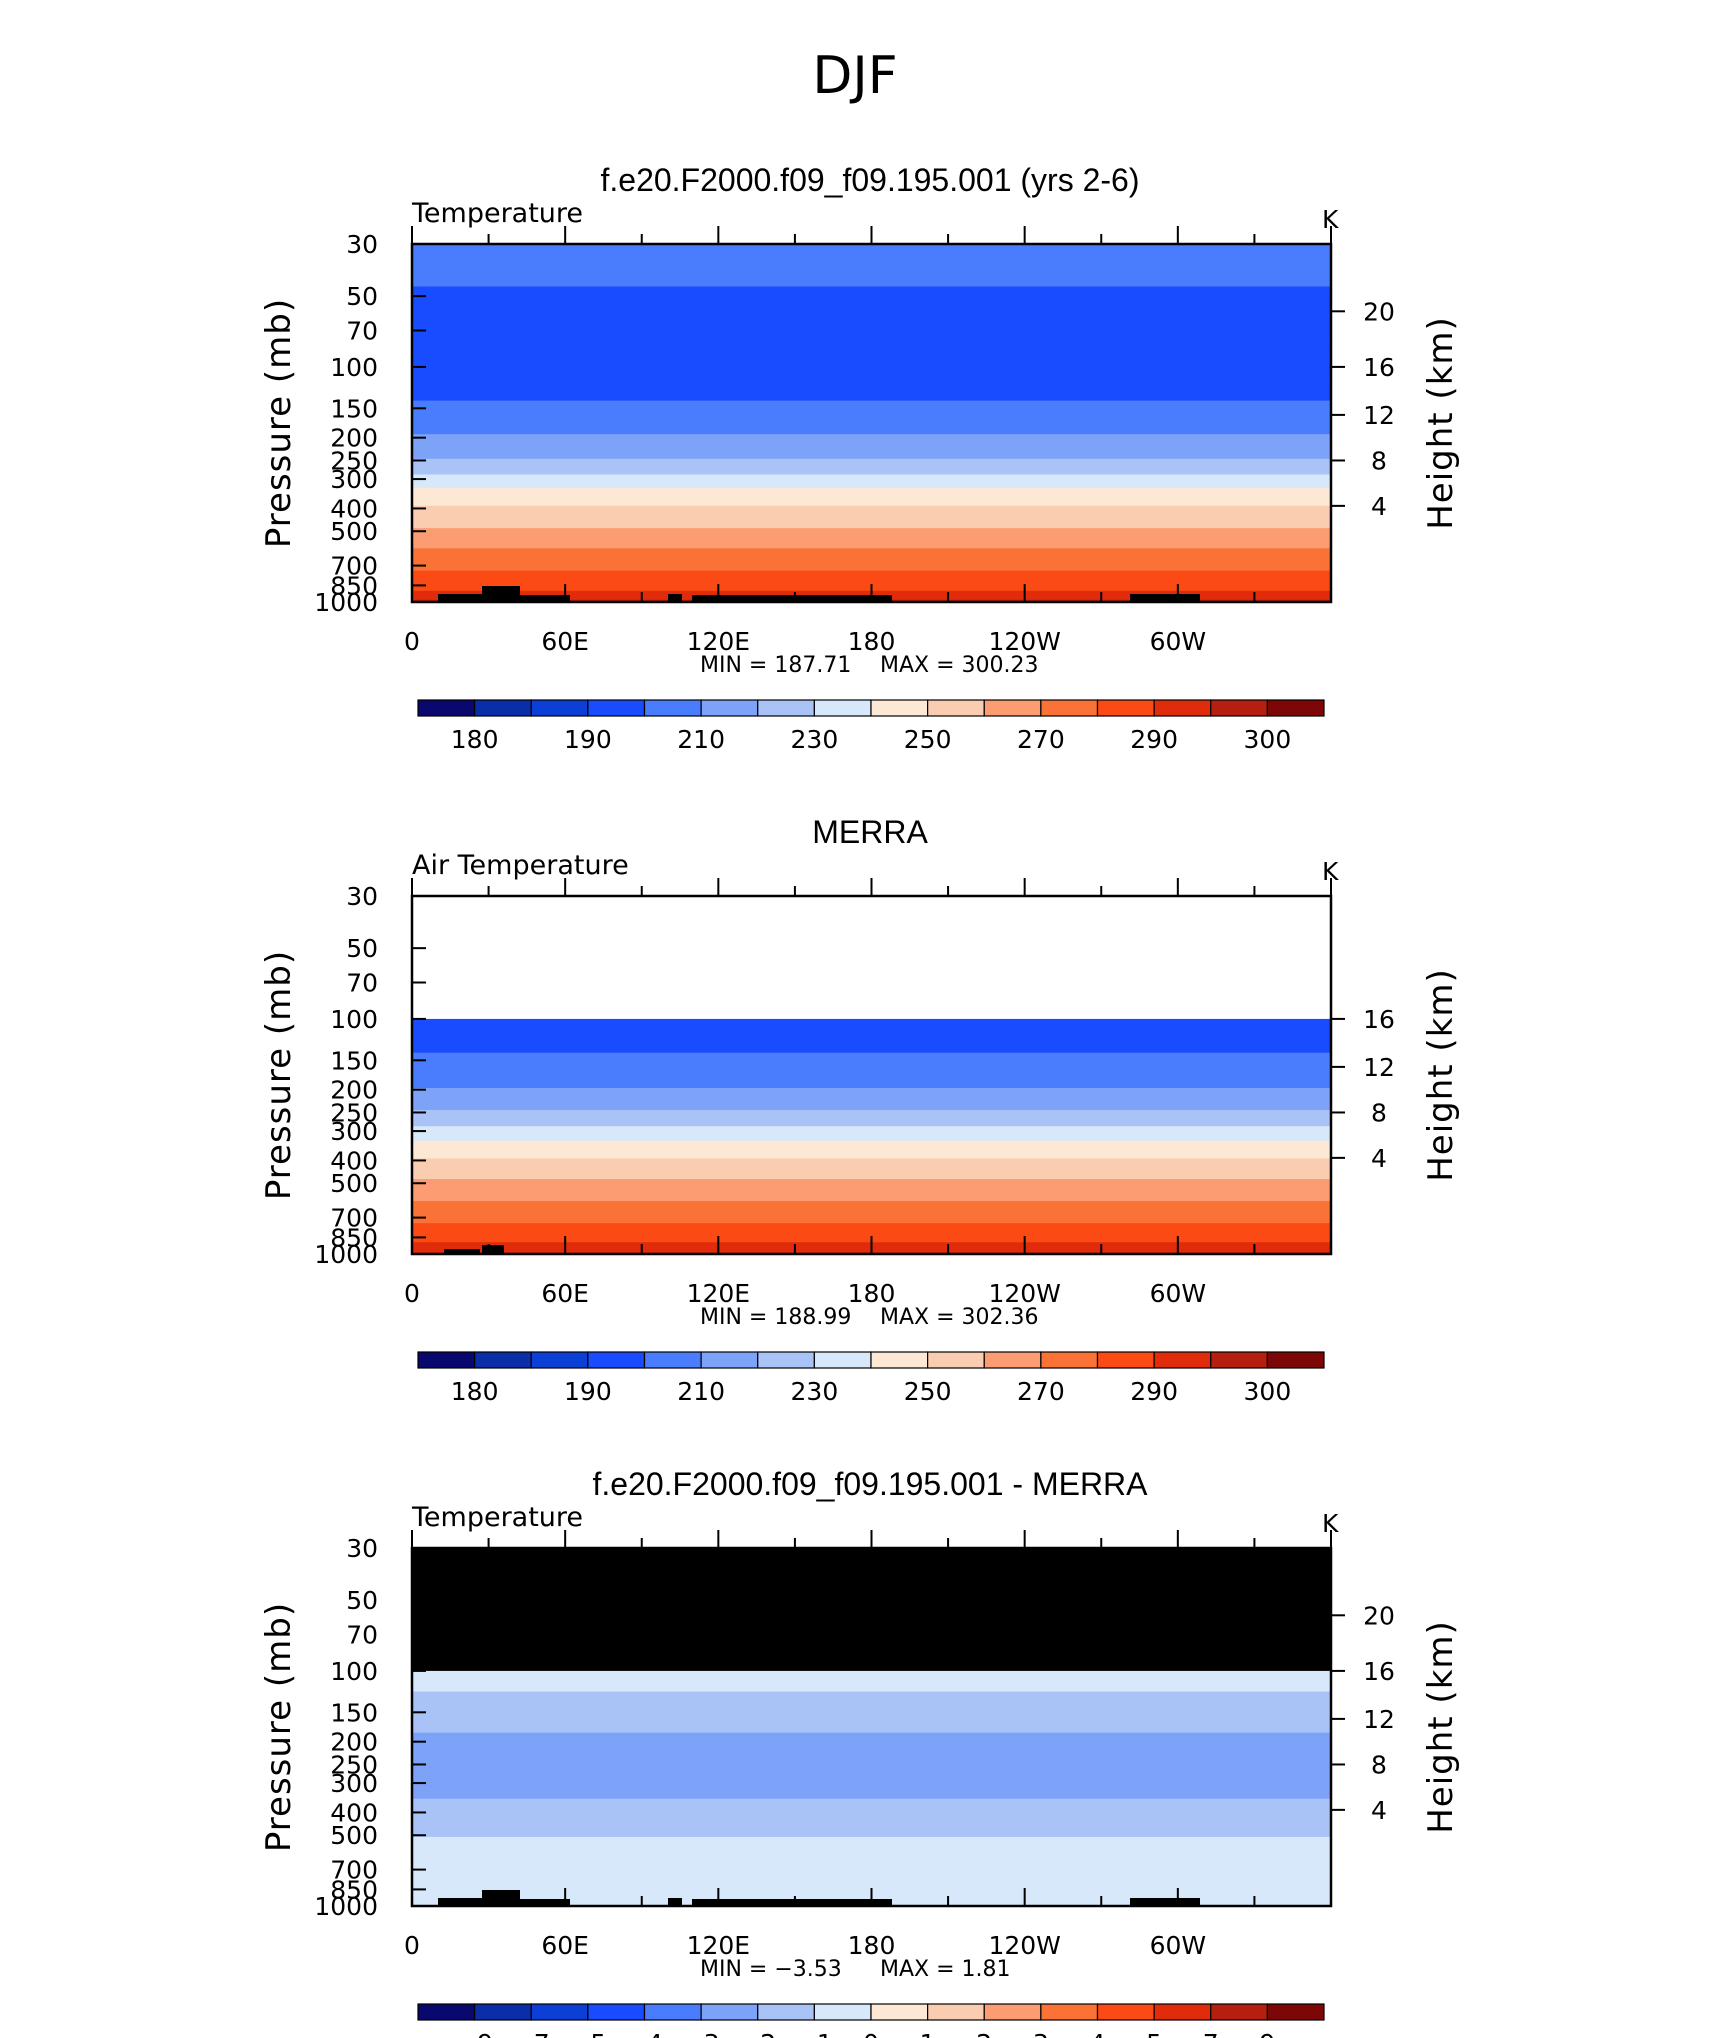 The width and height of the screenshot is (1710, 2038). I want to click on right-tick-label: 20, so click(1379, 311).